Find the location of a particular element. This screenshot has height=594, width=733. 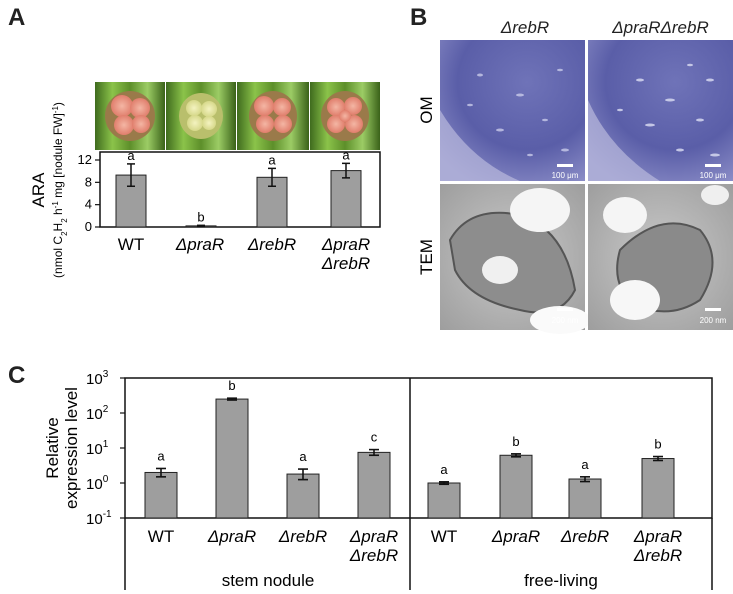

svg-text: 10² is located at coordinates (97, 413).